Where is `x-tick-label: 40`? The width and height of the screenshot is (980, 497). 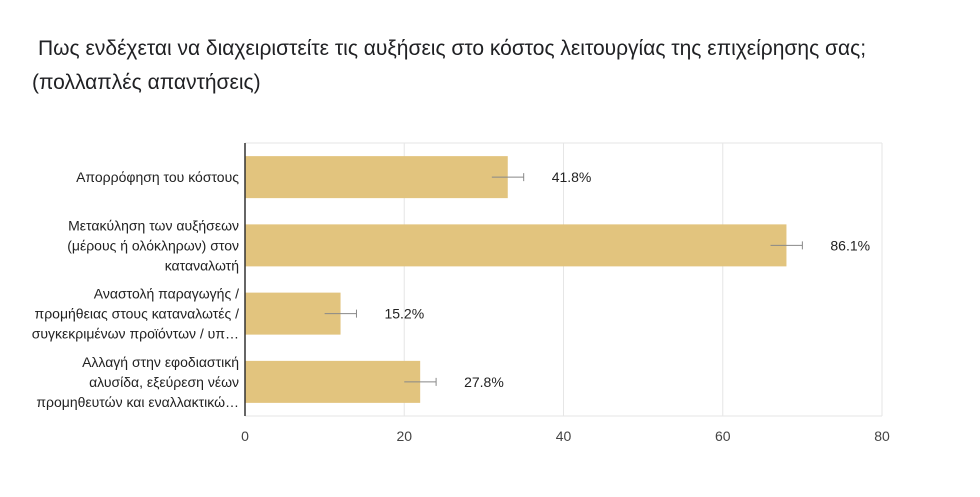
x-tick-label: 40 is located at coordinates (564, 436).